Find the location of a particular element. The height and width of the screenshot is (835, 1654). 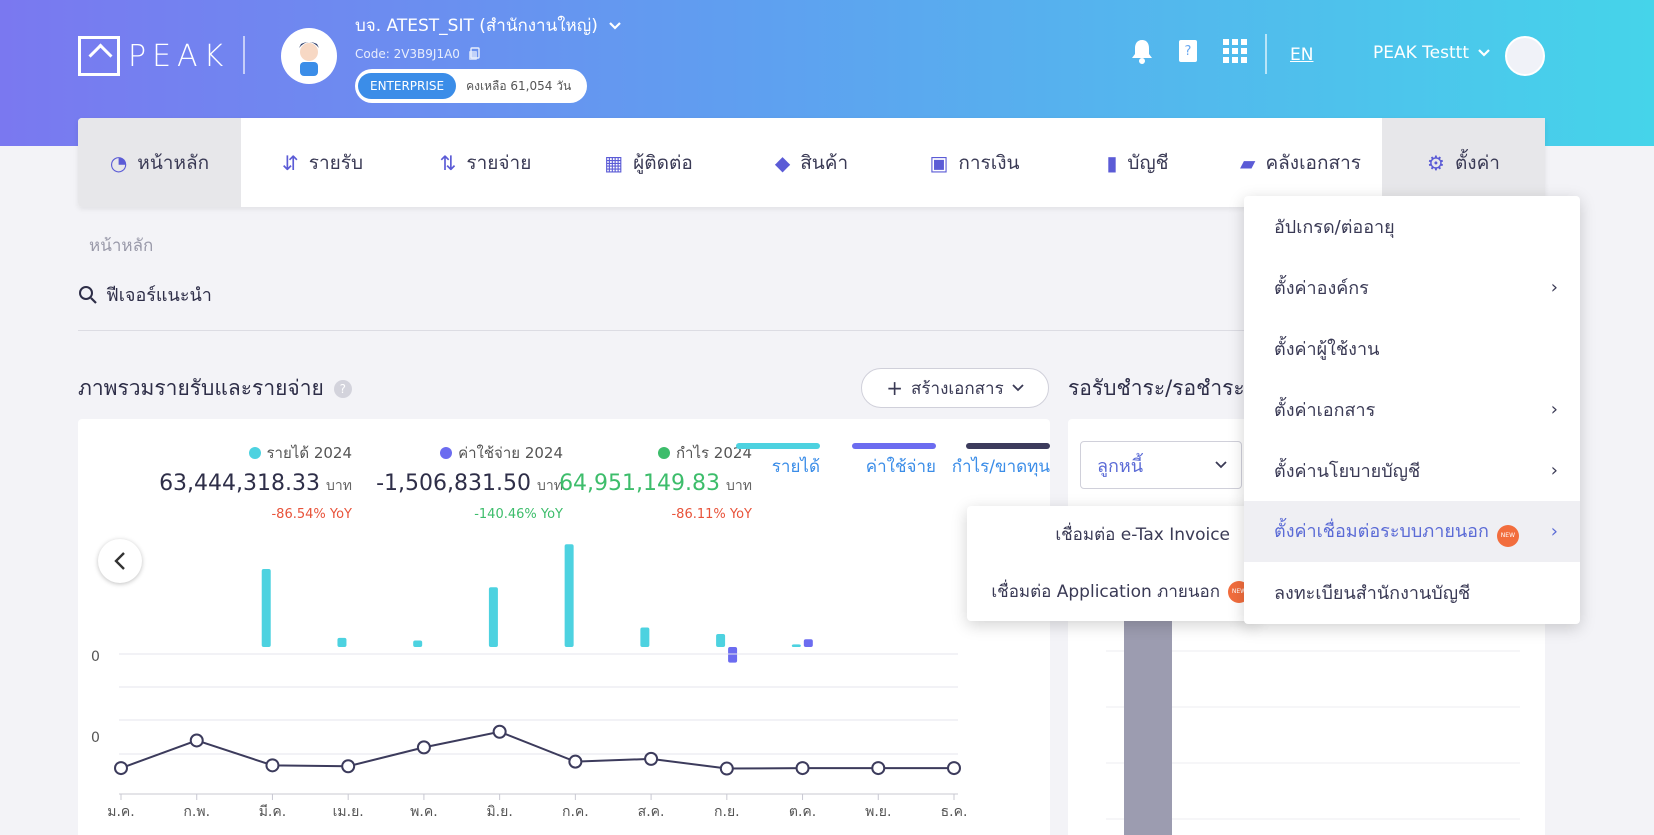

menu-item-users: ตั้งค่าผู้ใช้งาน is located at coordinates (1412, 348).